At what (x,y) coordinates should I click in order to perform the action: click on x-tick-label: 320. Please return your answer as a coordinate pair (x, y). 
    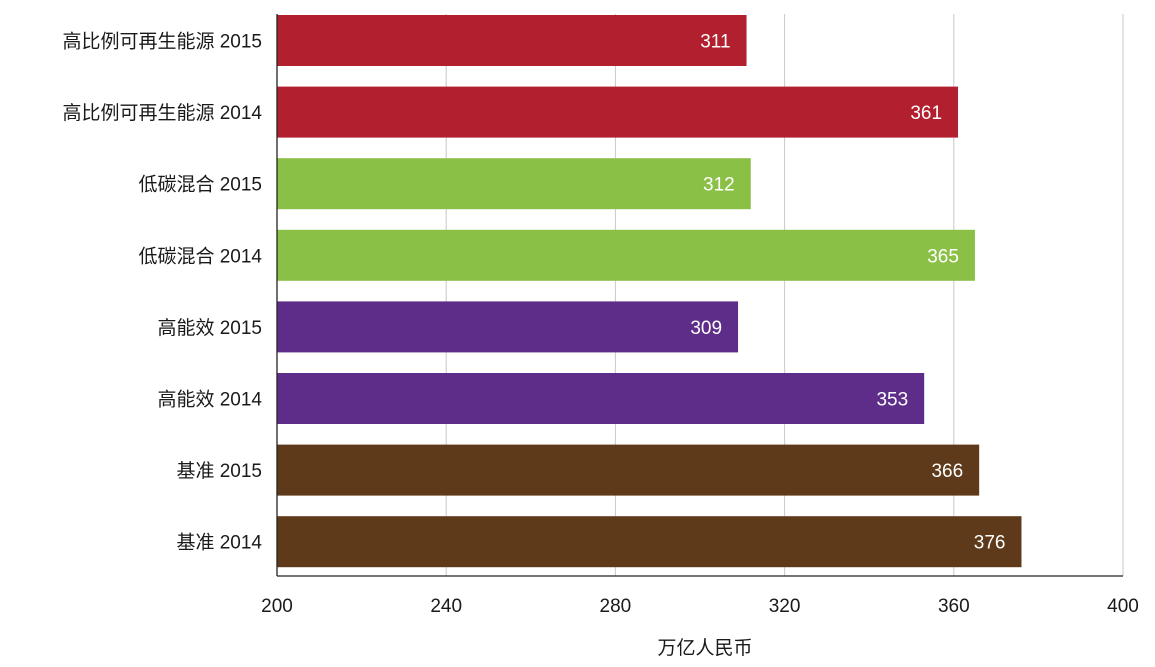
    Looking at the image, I should click on (785, 606).